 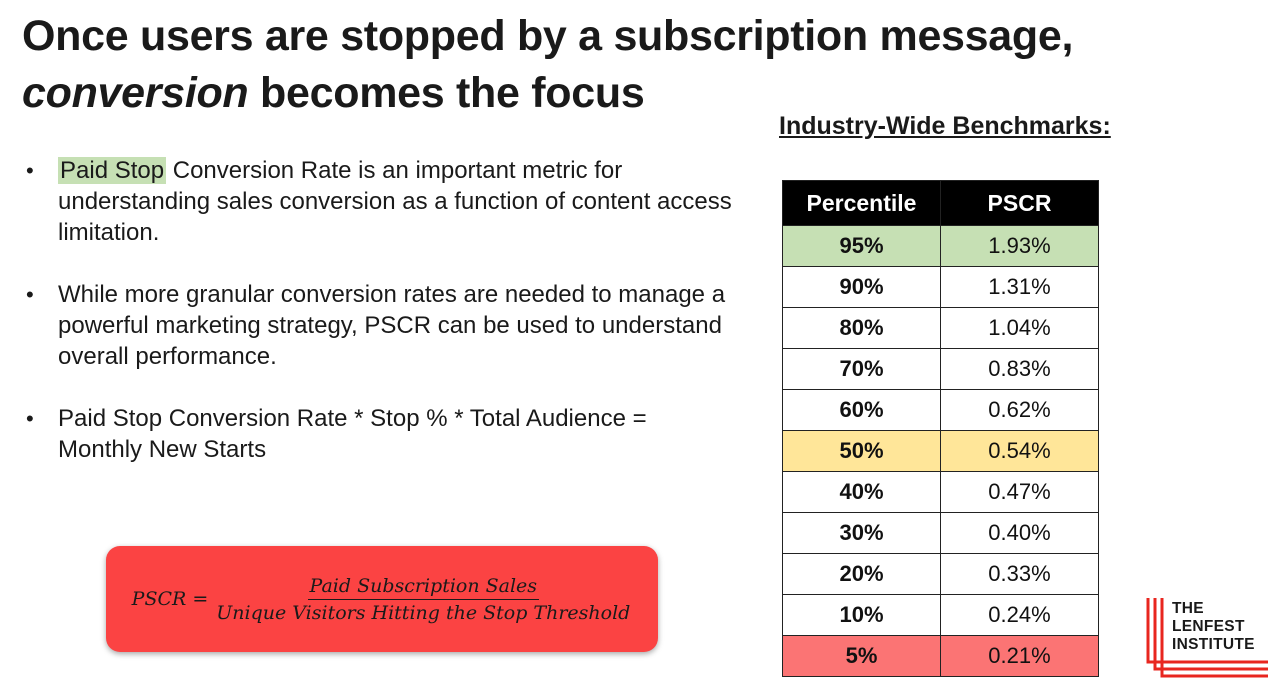 I want to click on percentile-cell: 10%, so click(x=861, y=615).